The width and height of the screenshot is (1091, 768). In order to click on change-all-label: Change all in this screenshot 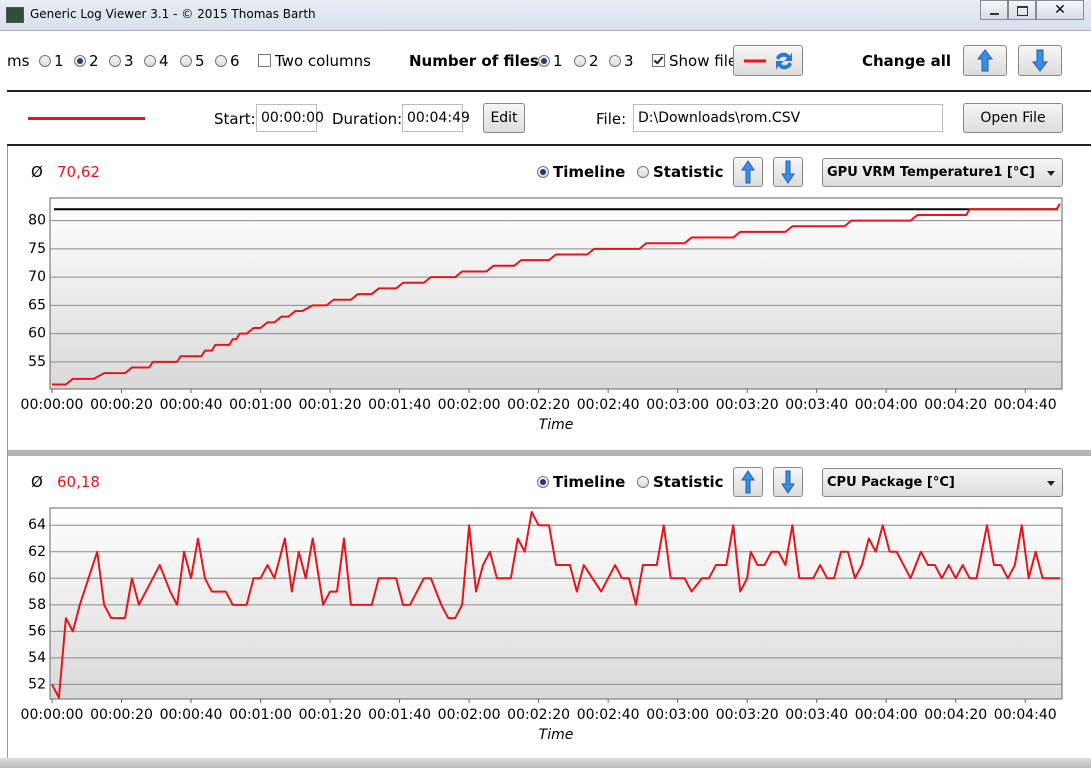, I will do `click(907, 61)`.